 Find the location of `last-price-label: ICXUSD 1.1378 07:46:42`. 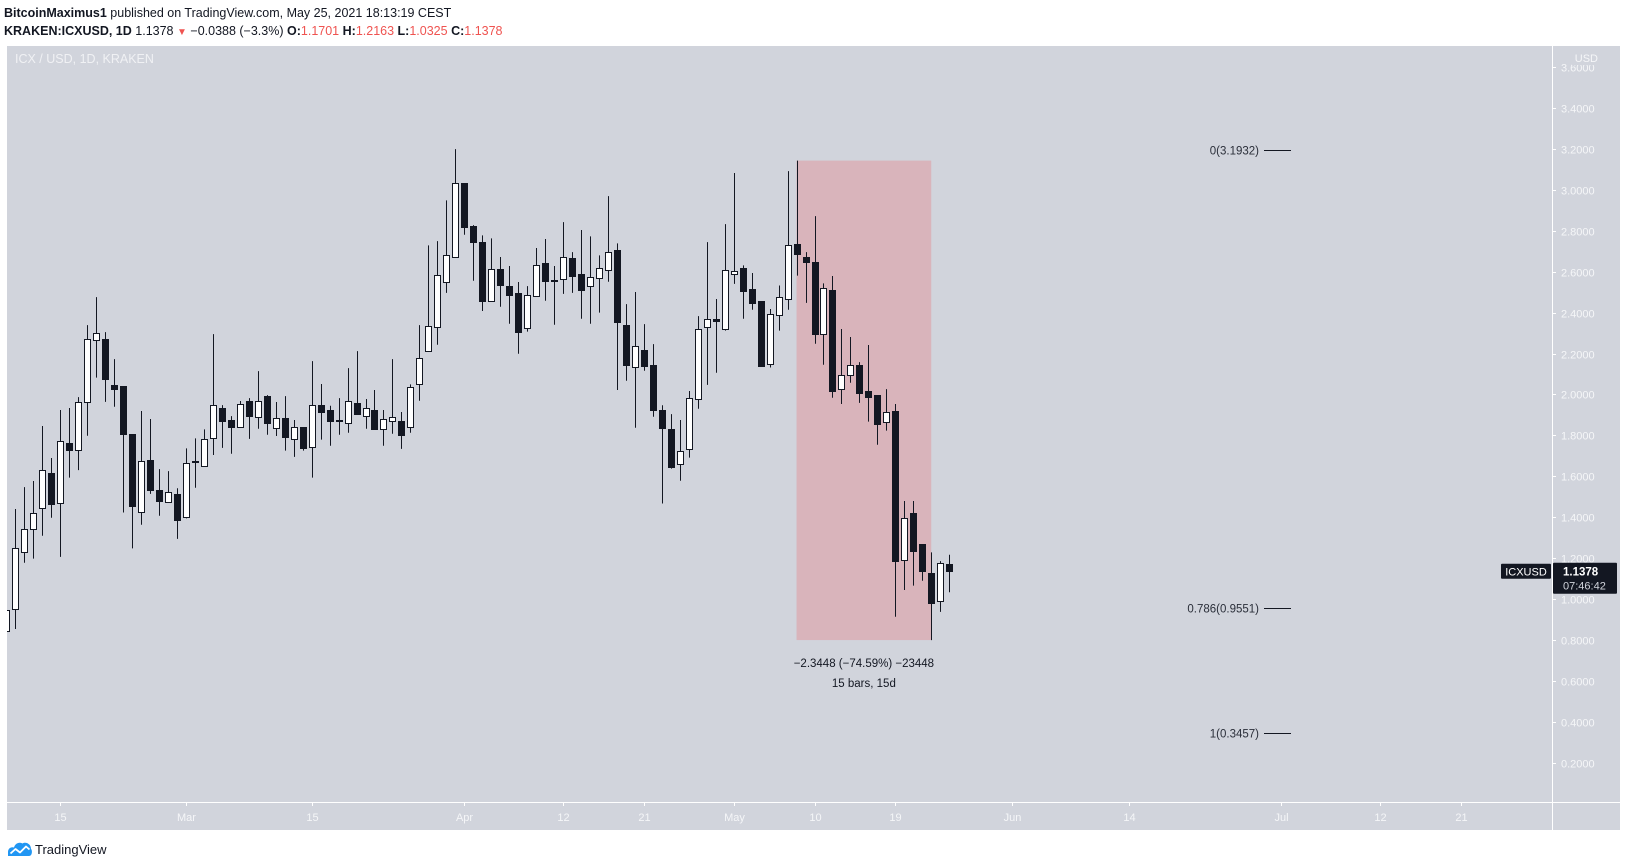

last-price-label: ICXUSD 1.1378 07:46:42 is located at coordinates (1559, 578).